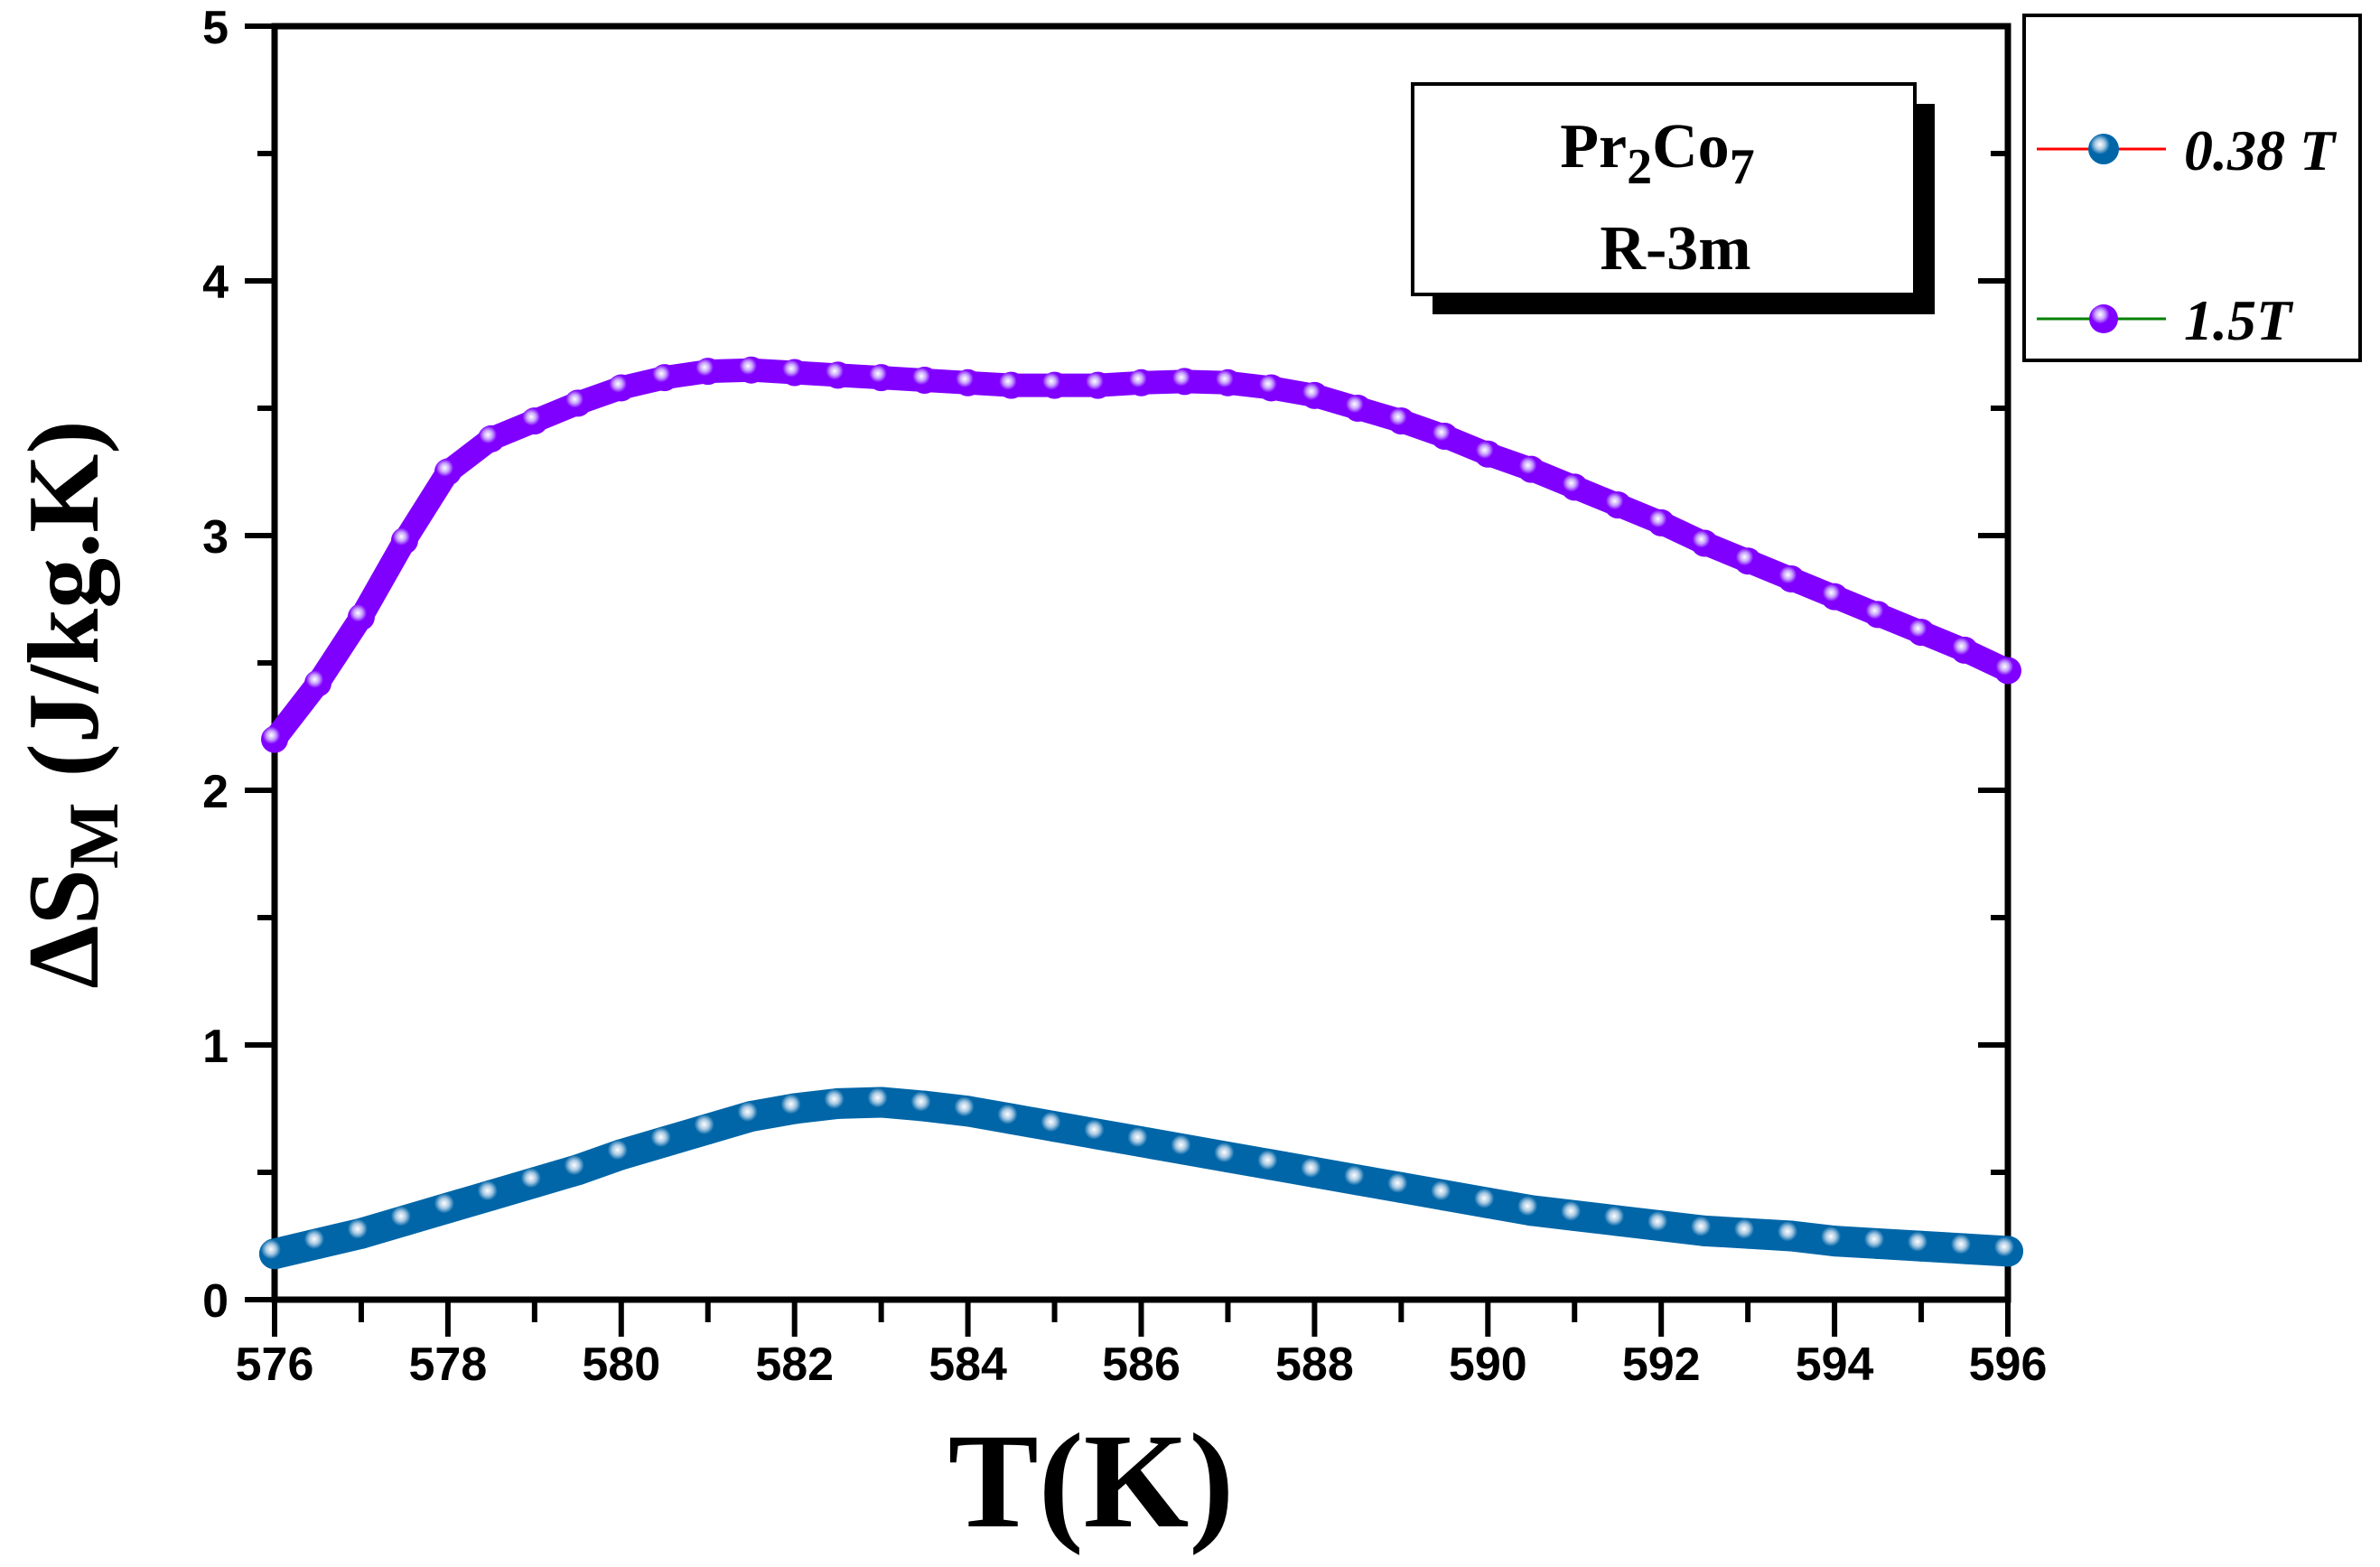  Describe the element at coordinates (794, 1364) in the screenshot. I see `x-tick-label: 582` at that location.